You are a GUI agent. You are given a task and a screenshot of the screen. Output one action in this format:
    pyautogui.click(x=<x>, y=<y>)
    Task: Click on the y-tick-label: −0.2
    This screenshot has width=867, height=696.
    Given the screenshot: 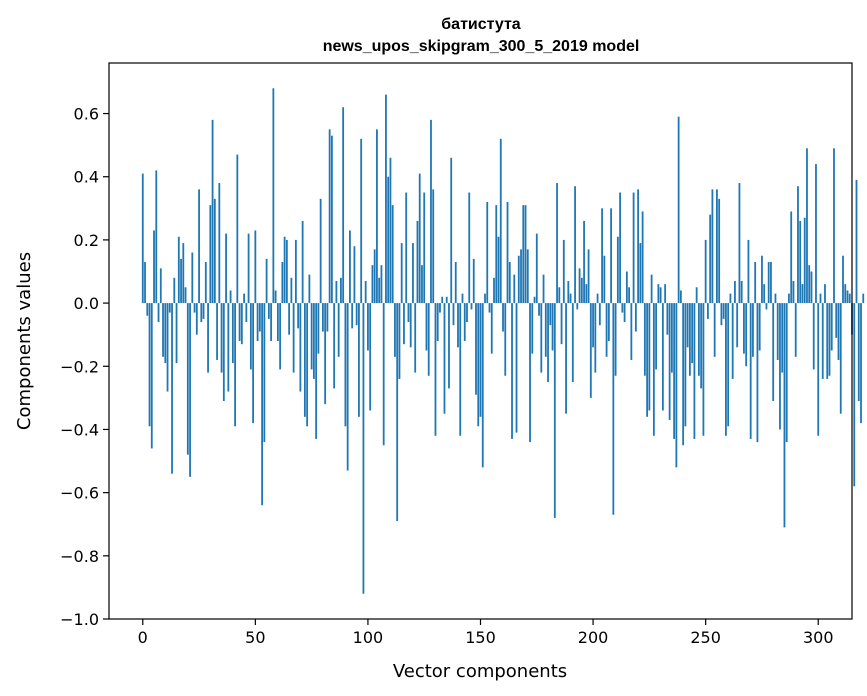 What is the action you would take?
    pyautogui.click(x=79, y=366)
    